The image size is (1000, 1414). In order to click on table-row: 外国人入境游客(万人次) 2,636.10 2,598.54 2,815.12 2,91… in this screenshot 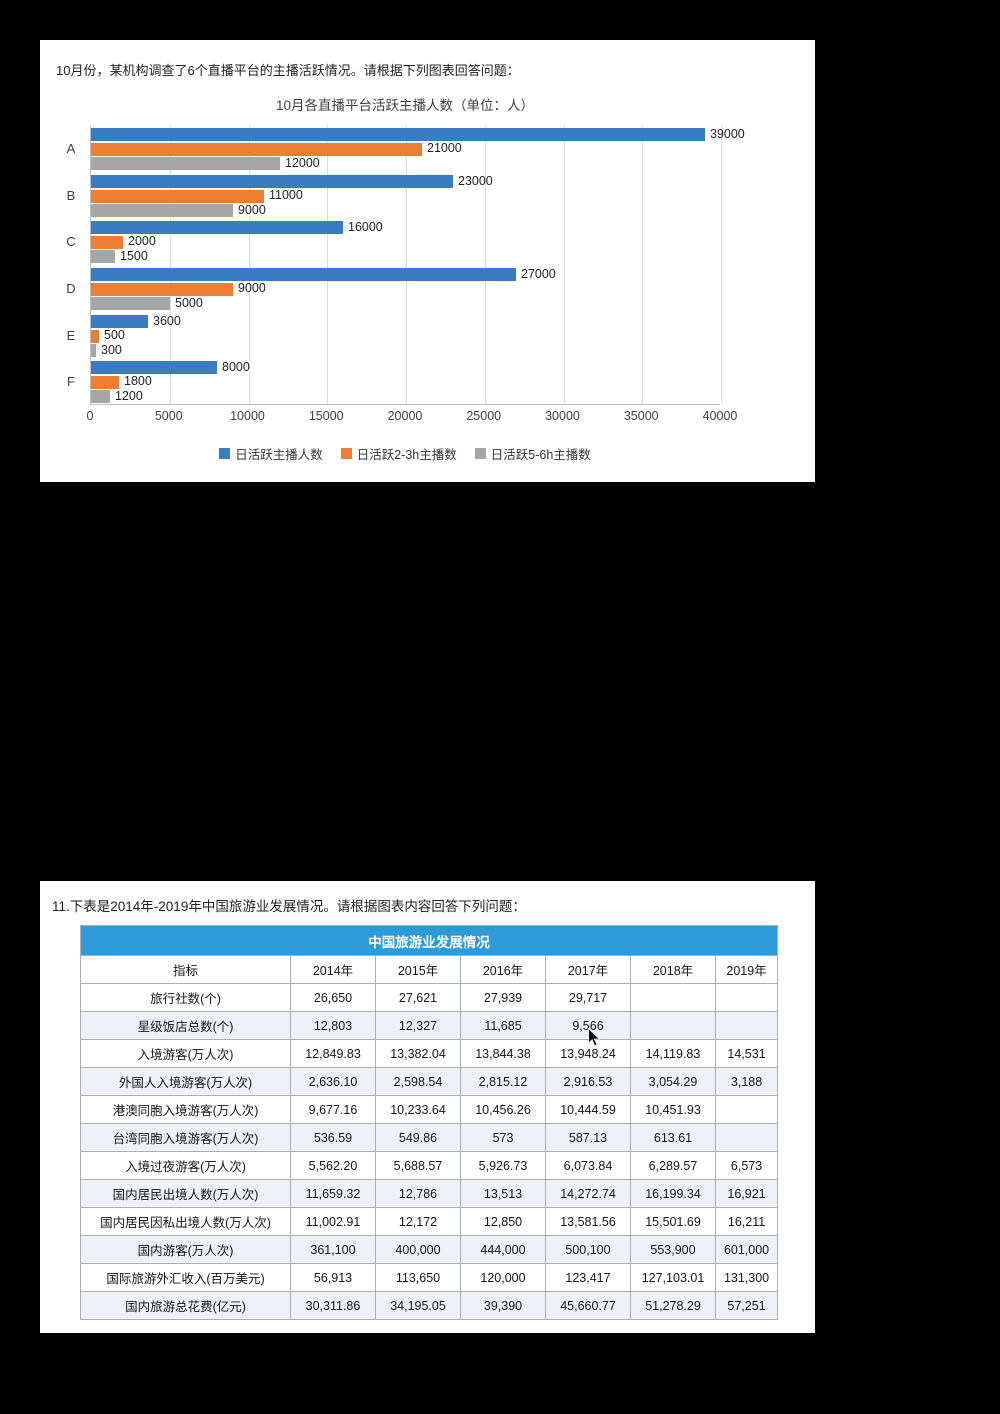, I will do `click(429, 1081)`.